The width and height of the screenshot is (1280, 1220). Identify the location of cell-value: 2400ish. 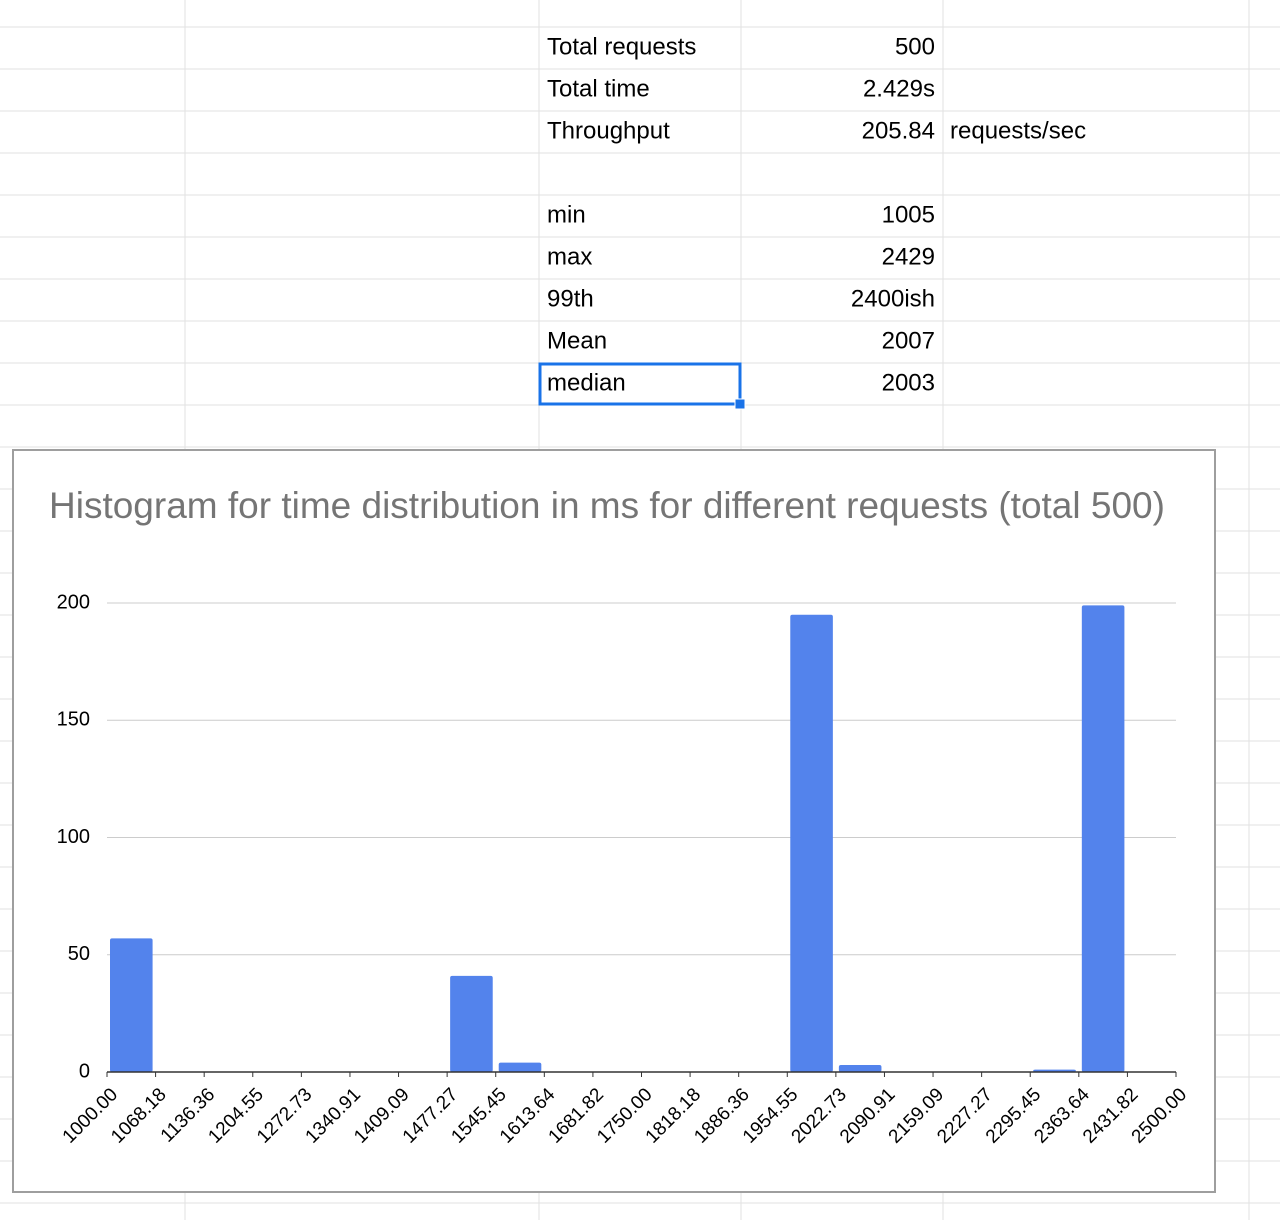
(893, 298).